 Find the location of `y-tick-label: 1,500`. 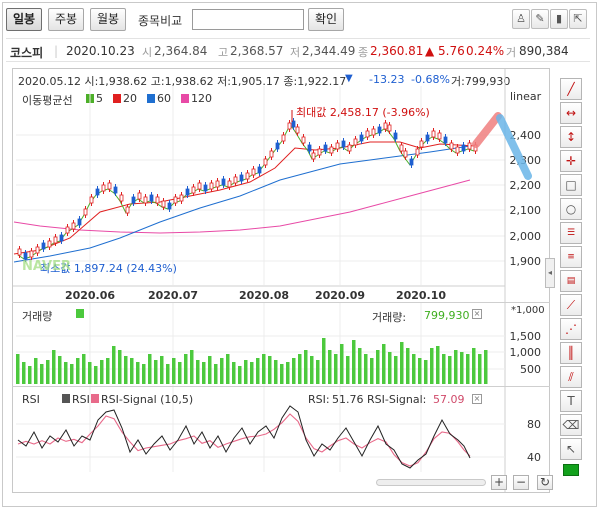

y-tick-label: 1,500 is located at coordinates (526, 336).